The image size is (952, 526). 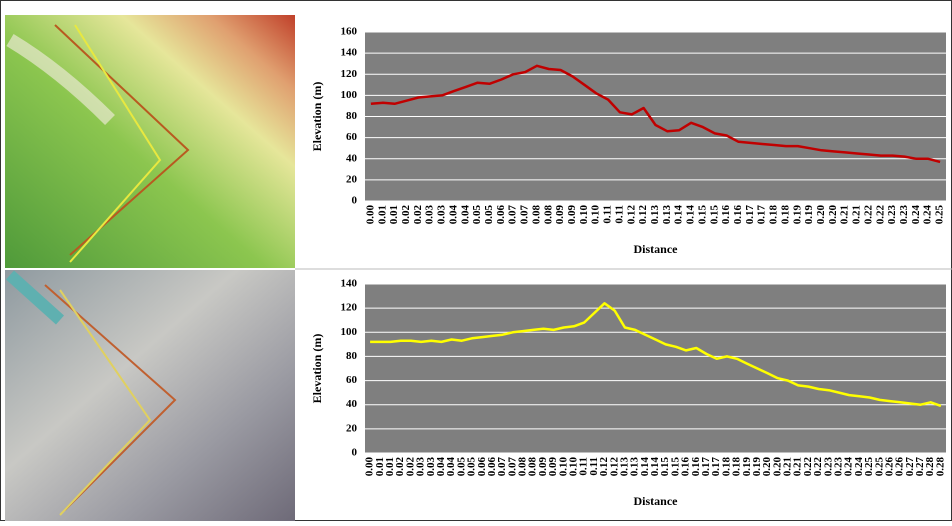 What do you see at coordinates (349, 32) in the screenshot?
I see `y-tick-label: 160` at bounding box center [349, 32].